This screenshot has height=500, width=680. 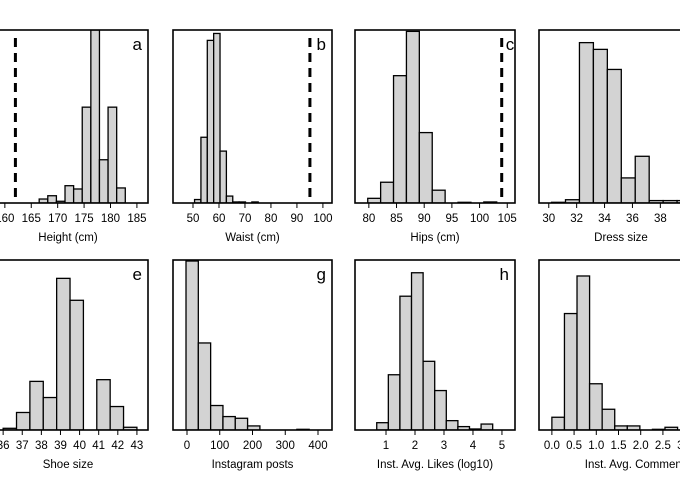 What do you see at coordinates (434, 238) in the screenshot?
I see `x-axis-label: Hips (cm)` at bounding box center [434, 238].